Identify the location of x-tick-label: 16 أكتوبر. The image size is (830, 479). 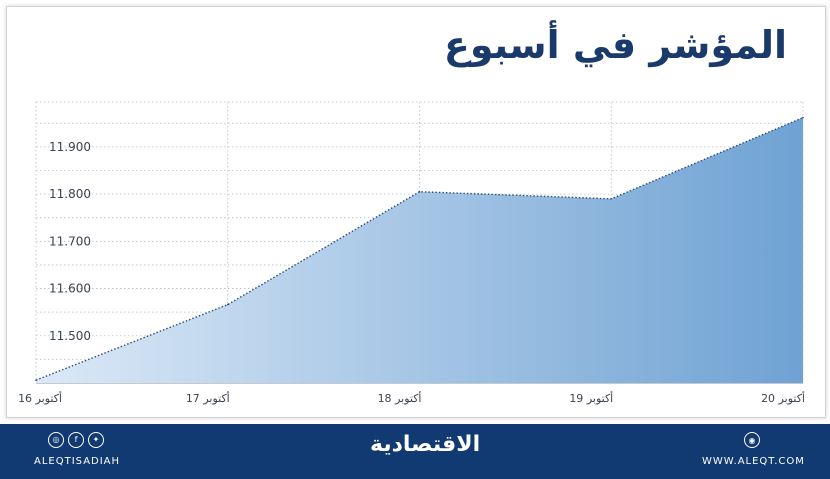
(40, 398).